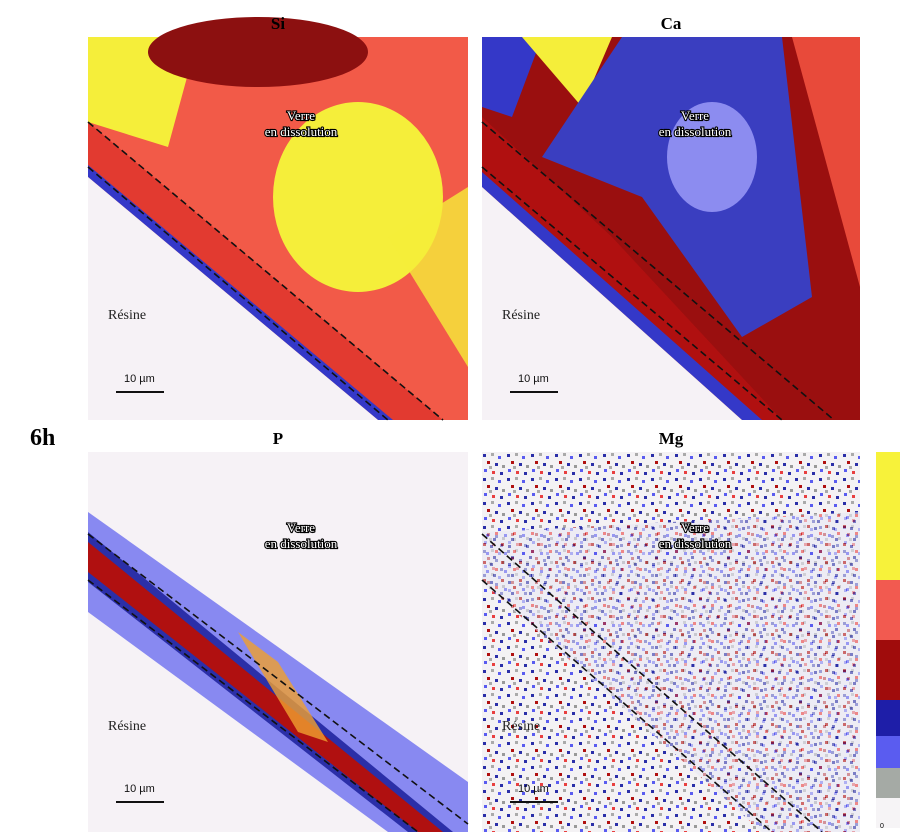 The width and height of the screenshot is (903, 832). I want to click on figure-label: 6h, so click(42, 438).